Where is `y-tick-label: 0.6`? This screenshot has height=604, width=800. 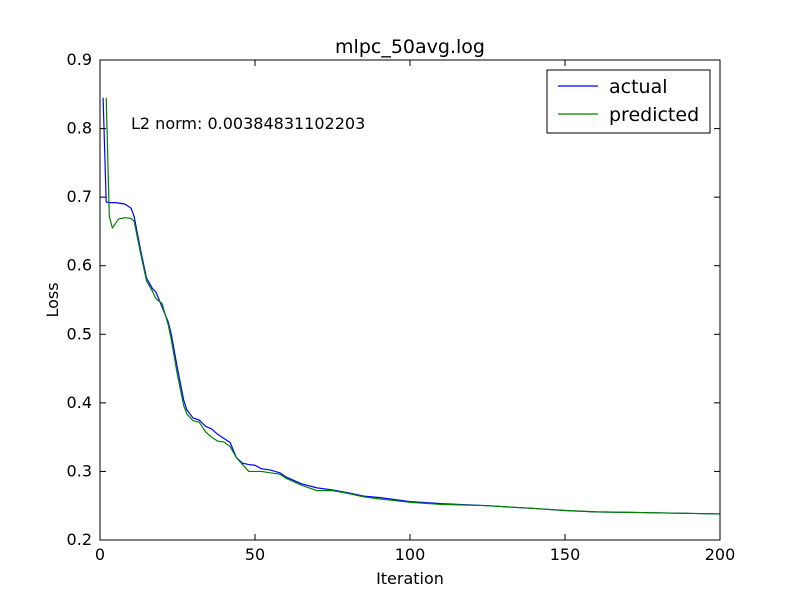 y-tick-label: 0.6 is located at coordinates (79, 265).